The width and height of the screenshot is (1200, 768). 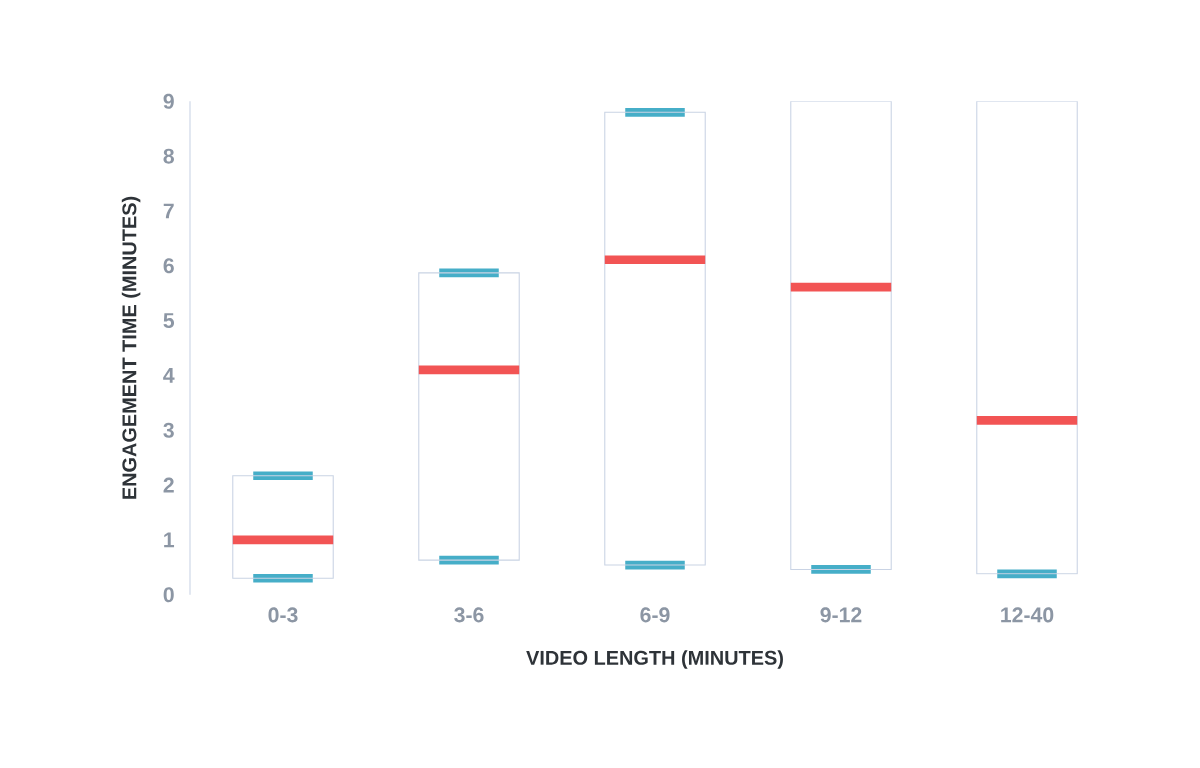 I want to click on x-axis-title: VIDEO LENGTH (MINUTES), so click(x=654, y=659).